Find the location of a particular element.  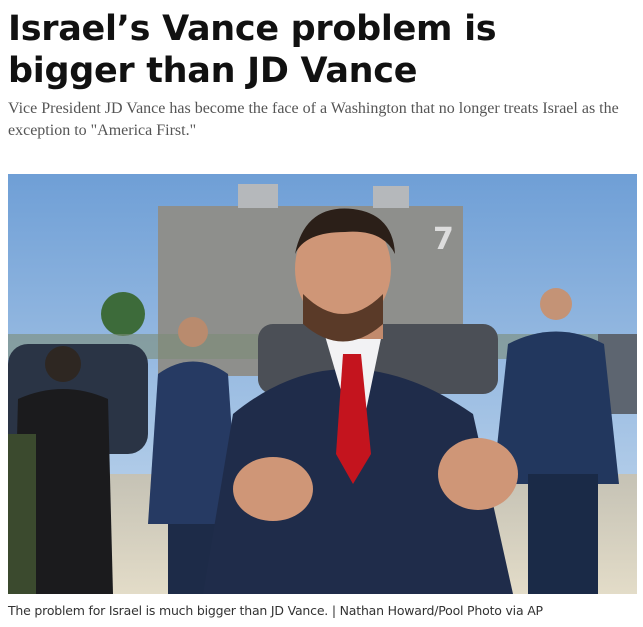

foreground-blur is located at coordinates (22, 514).